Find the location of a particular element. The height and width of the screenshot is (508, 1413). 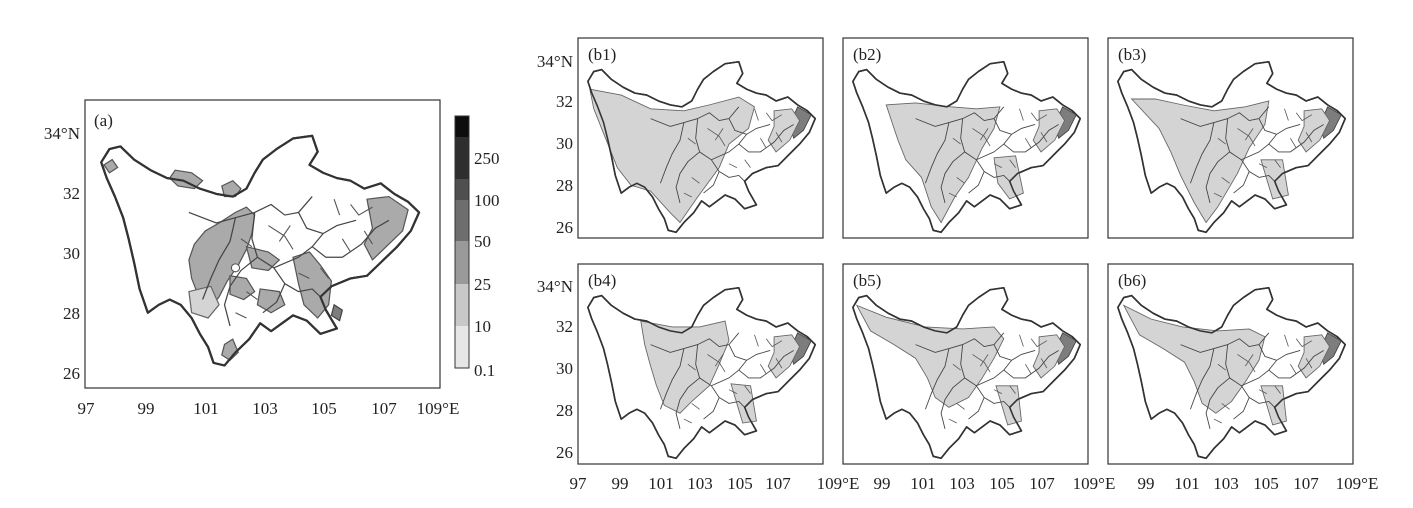

colorbar-label: 0.1 is located at coordinates (484, 370).